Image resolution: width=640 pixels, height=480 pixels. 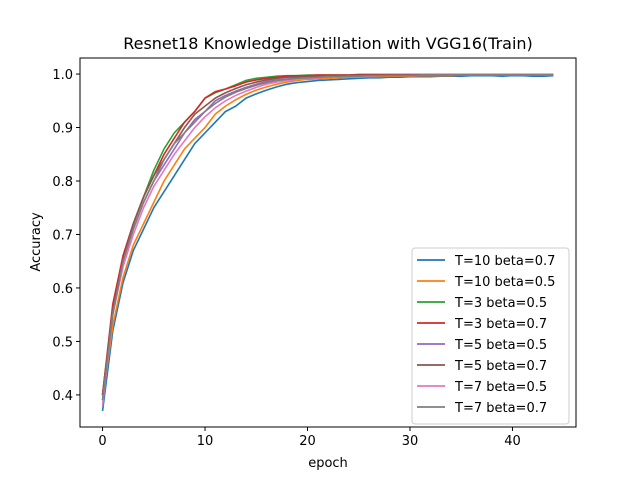 What do you see at coordinates (500, 303) in the screenshot?
I see `legend-label: T=3 beta=0.5` at bounding box center [500, 303].